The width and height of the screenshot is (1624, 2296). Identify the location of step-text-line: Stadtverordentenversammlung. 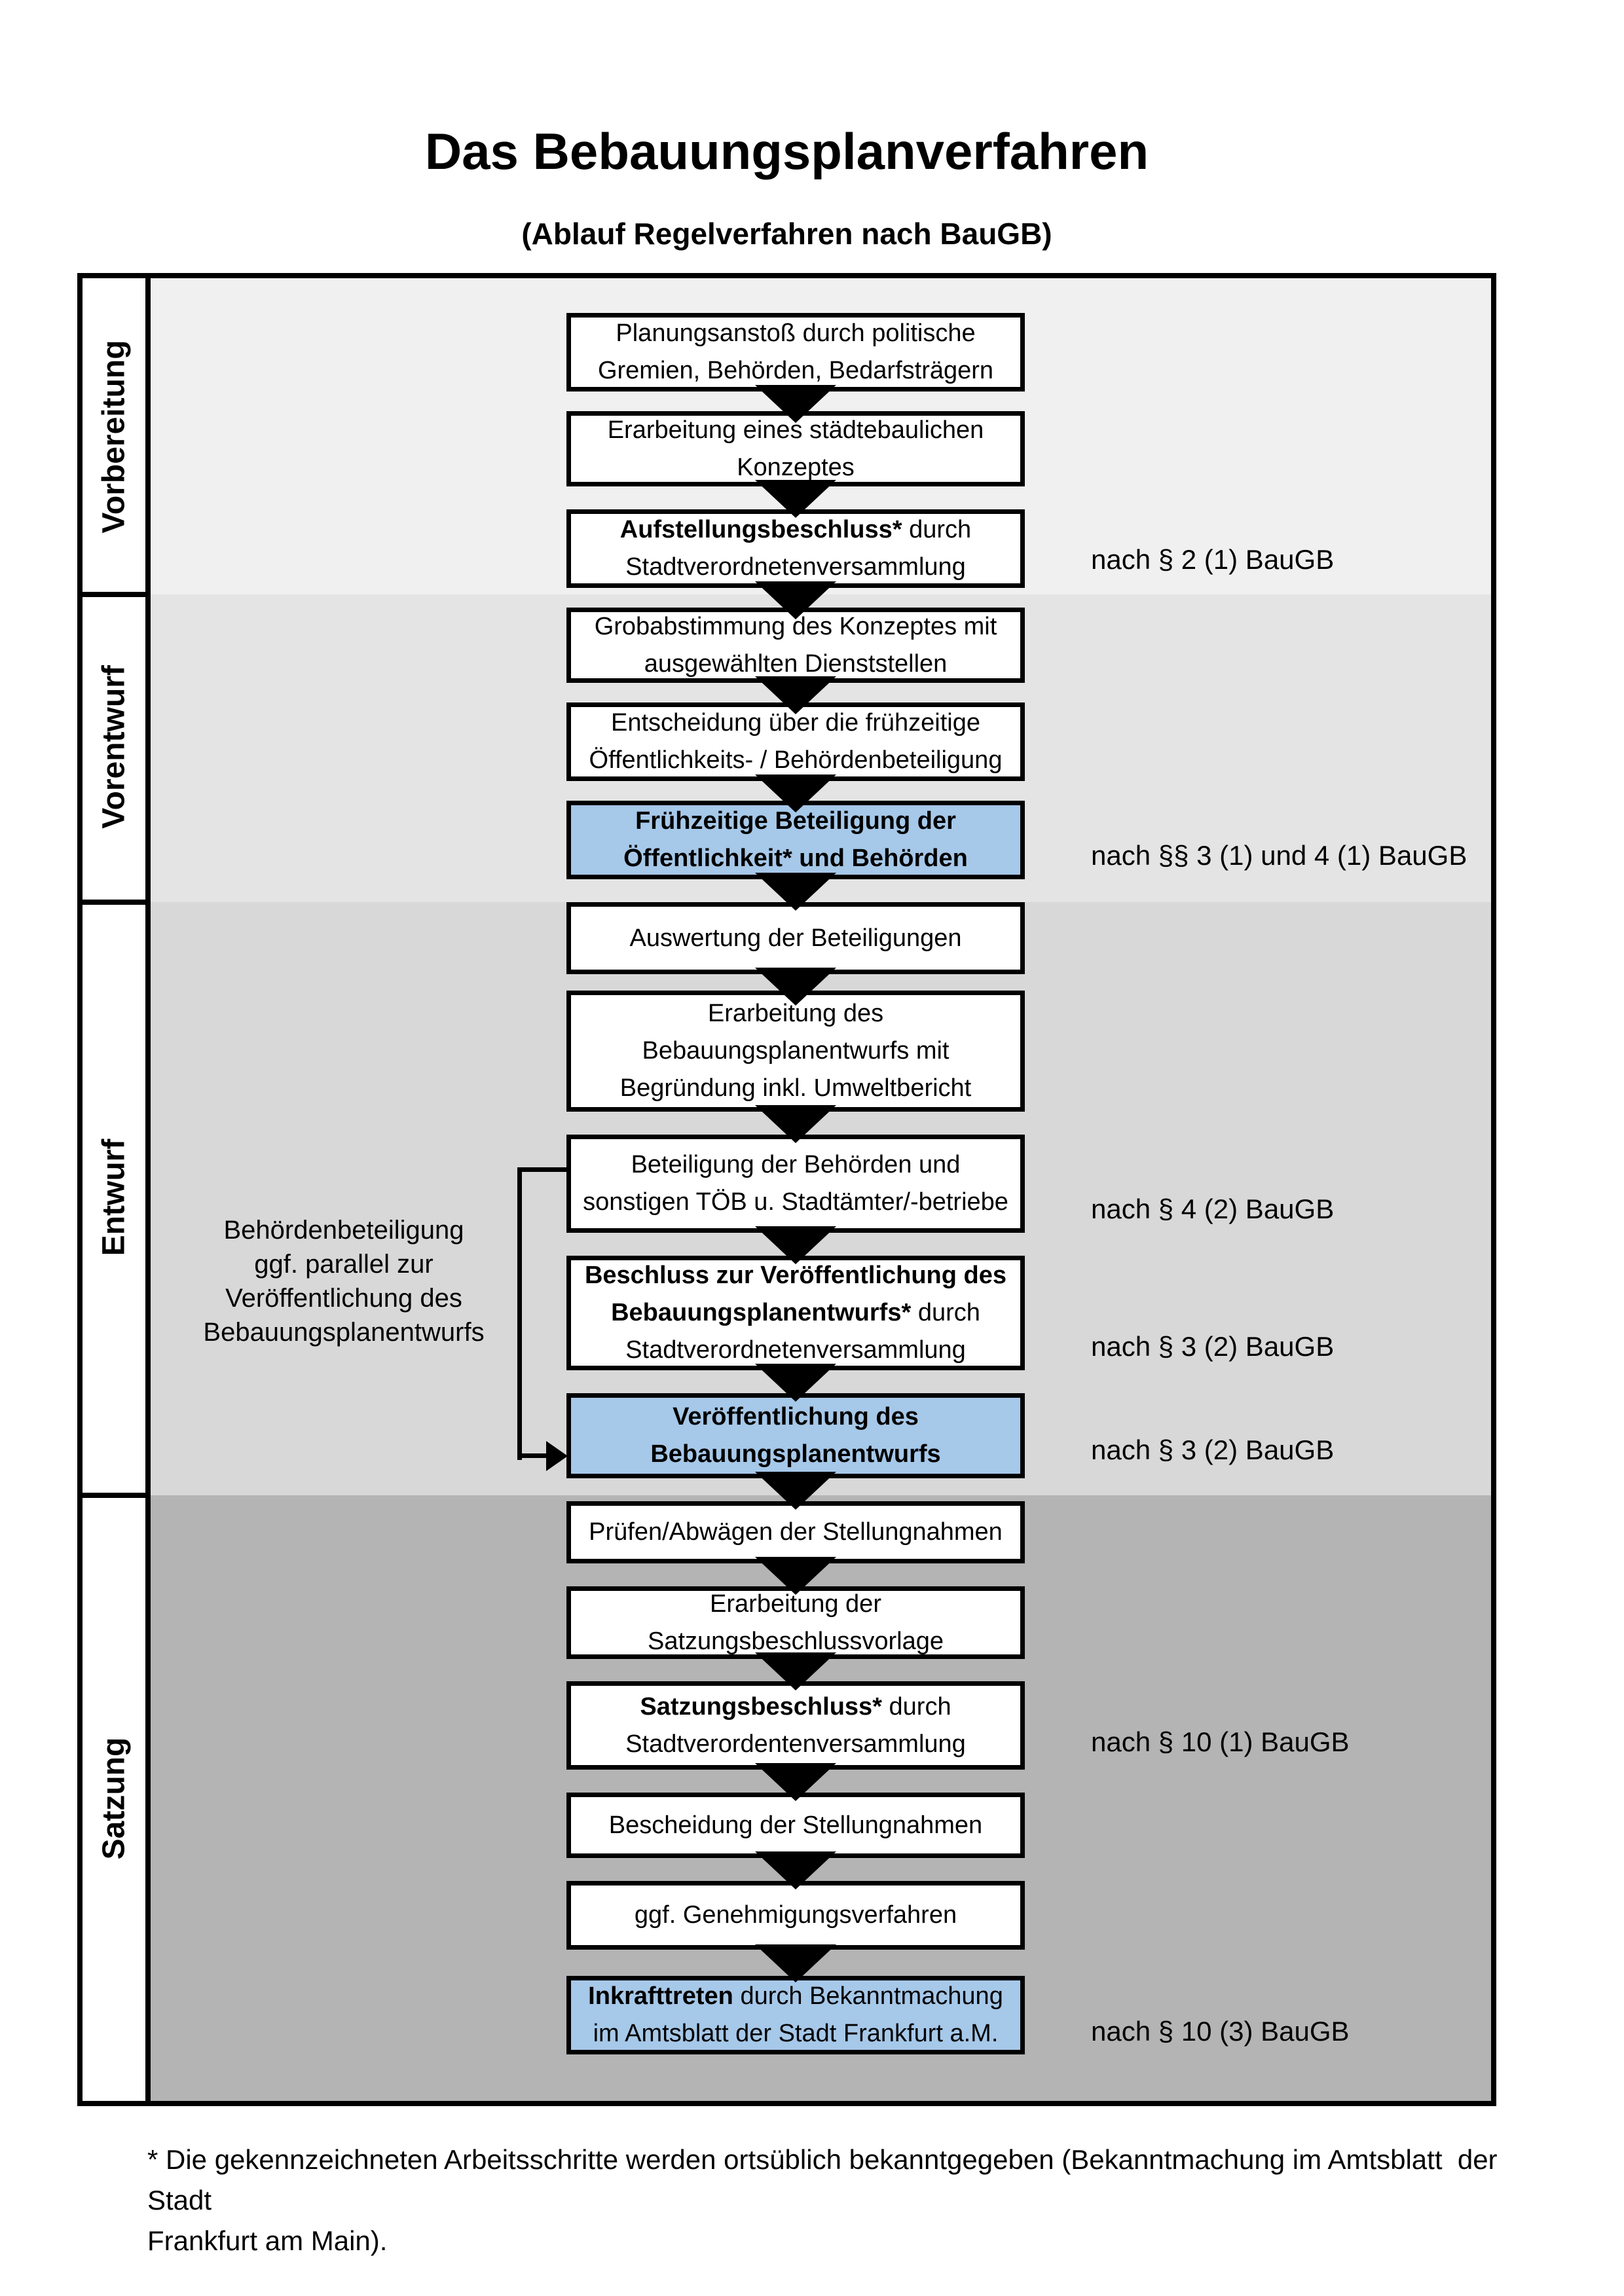
(795, 1744).